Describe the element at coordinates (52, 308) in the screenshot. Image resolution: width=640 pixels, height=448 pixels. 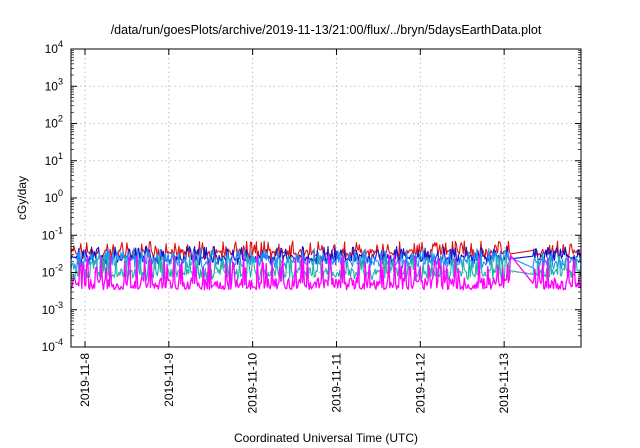
I see `y-tick-label: 10⁻³` at that location.